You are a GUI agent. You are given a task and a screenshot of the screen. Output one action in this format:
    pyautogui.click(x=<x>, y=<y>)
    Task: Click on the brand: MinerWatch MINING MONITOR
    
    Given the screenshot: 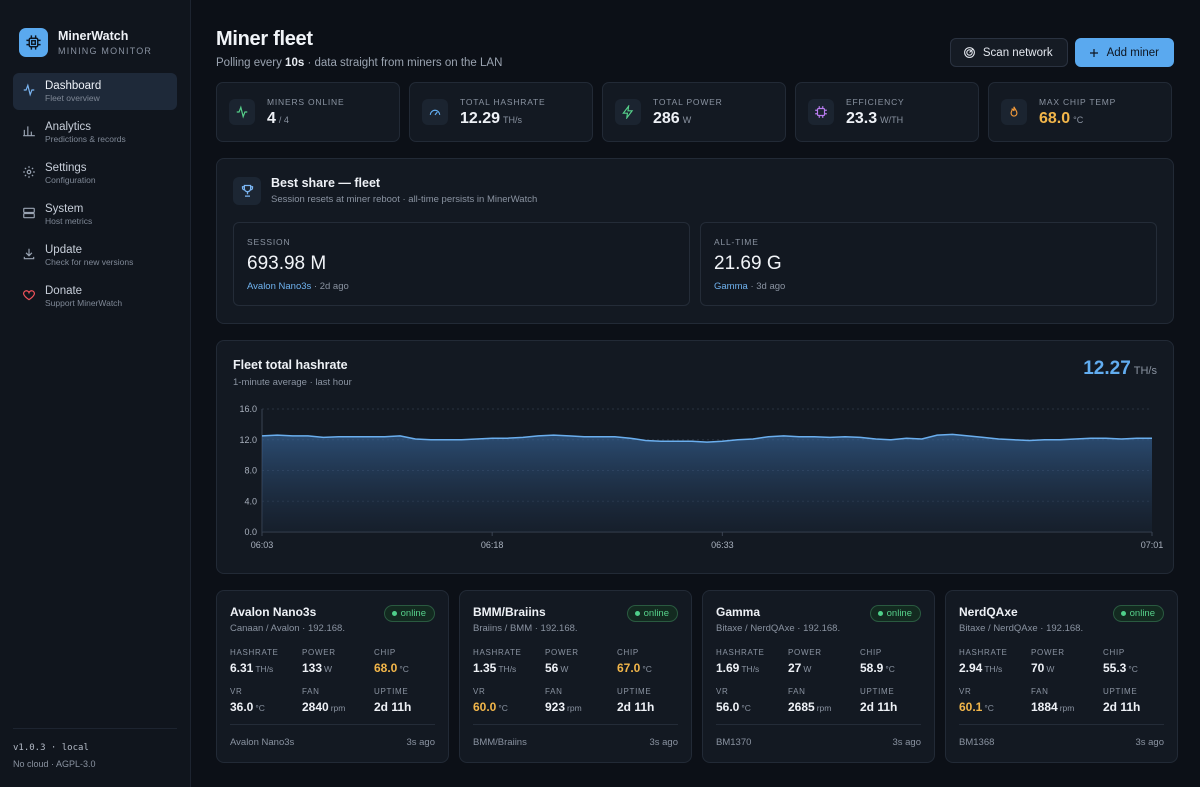 What is the action you would take?
    pyautogui.click(x=95, y=33)
    